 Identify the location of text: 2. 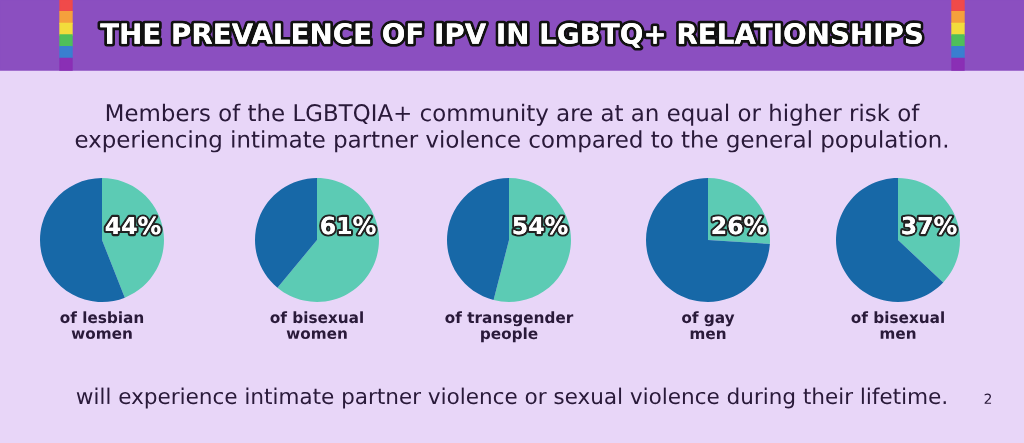
(988, 398).